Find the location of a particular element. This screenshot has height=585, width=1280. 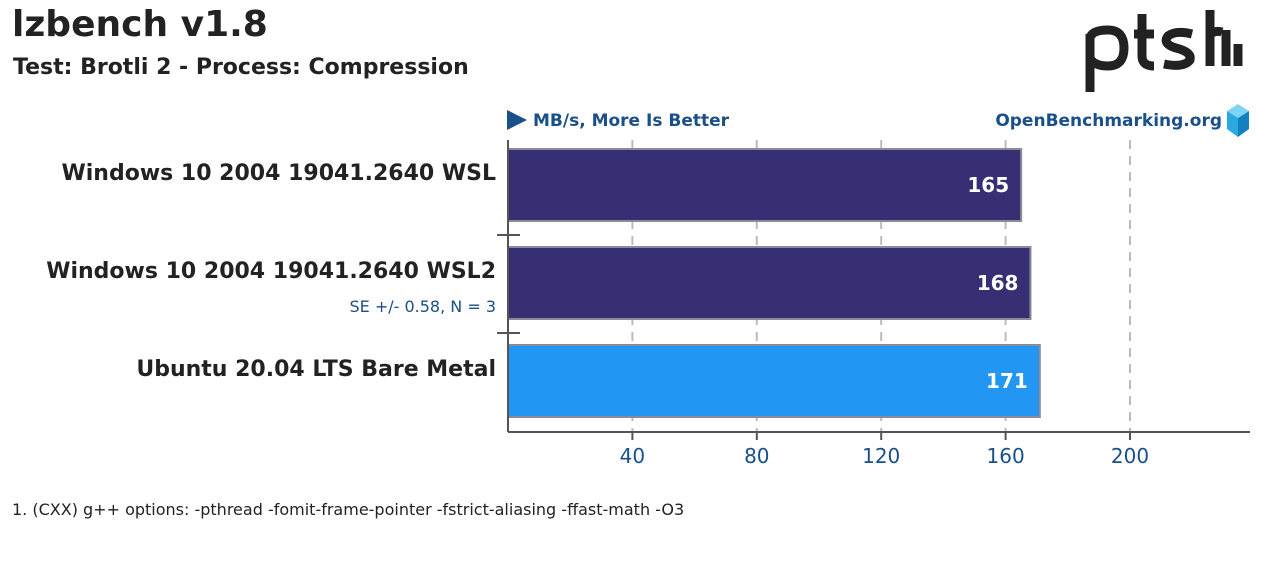

category-label-0: Windows 10 2004 19041.2640 WSL is located at coordinates (279, 173).